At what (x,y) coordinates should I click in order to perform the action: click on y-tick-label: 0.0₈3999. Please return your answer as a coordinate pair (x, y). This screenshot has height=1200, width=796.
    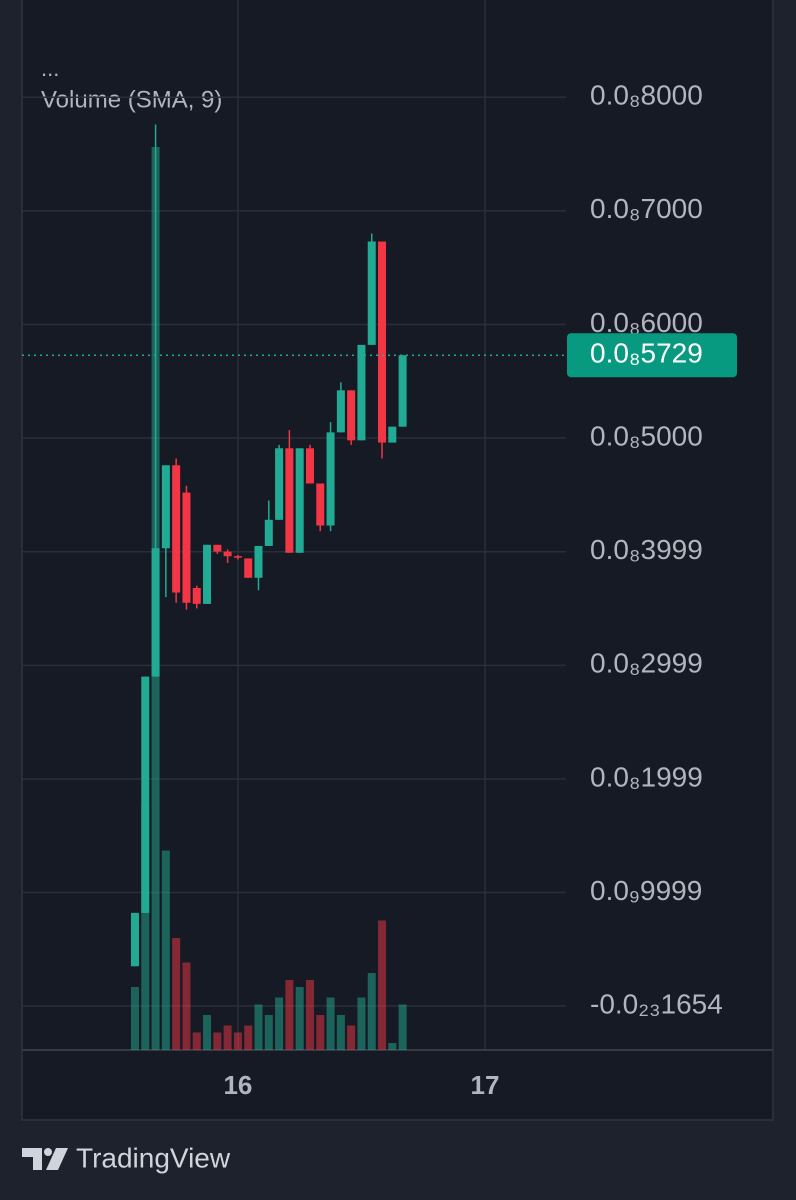
    Looking at the image, I should click on (646, 549).